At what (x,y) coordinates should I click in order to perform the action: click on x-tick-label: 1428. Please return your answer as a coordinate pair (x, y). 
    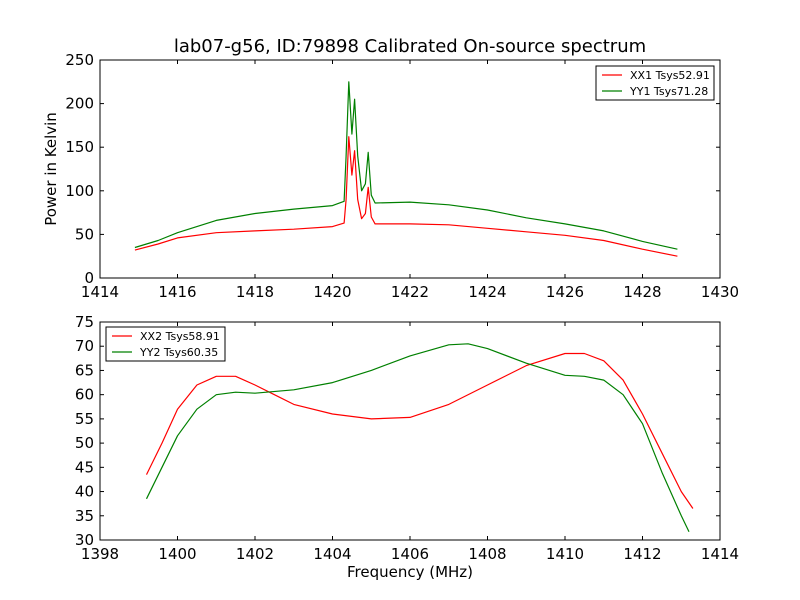
    Looking at the image, I should click on (642, 292).